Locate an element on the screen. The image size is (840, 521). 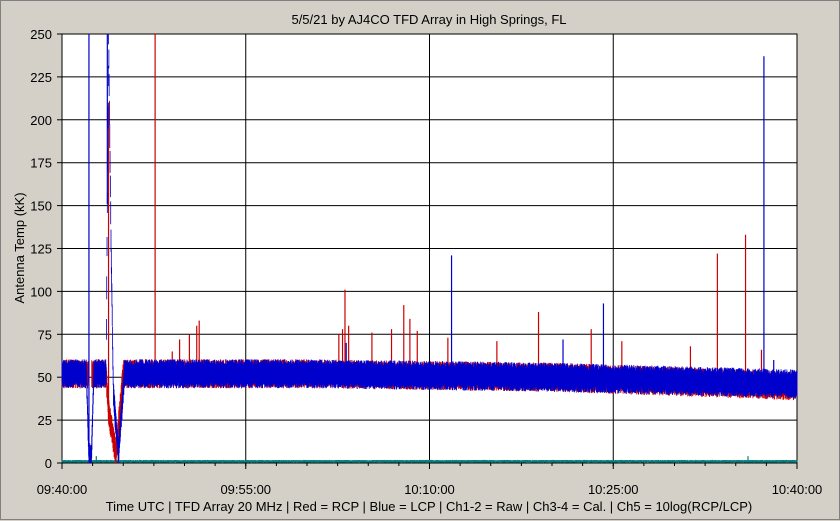
y-tick-label: 150 is located at coordinates (41, 206).